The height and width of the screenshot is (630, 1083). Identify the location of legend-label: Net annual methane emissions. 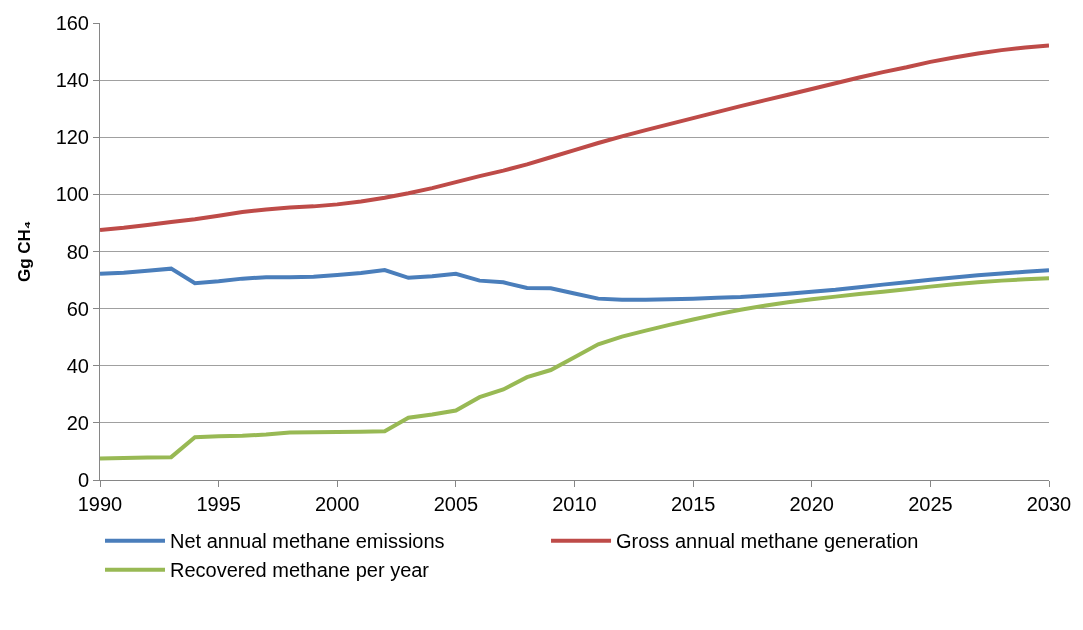
(307, 541).